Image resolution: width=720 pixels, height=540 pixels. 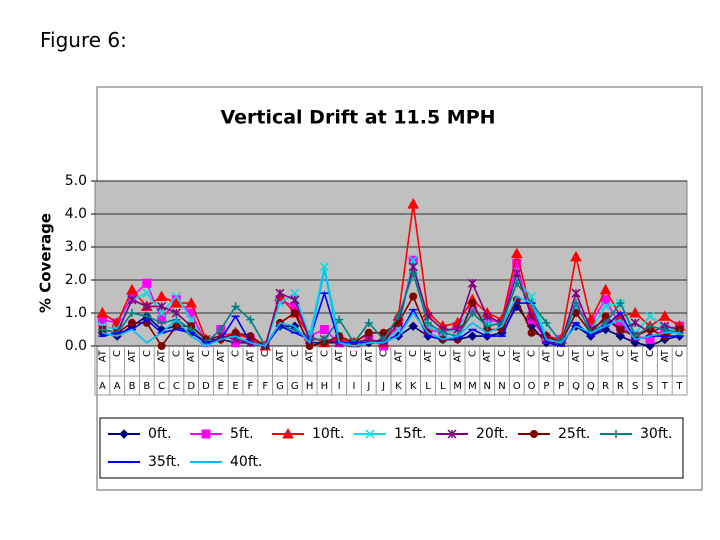 I want to click on legend-label: 15ft., so click(x=410, y=434).